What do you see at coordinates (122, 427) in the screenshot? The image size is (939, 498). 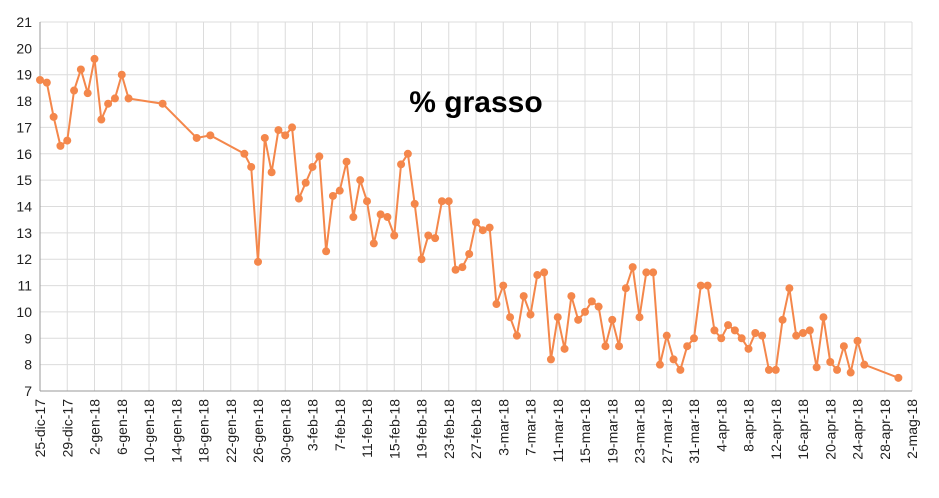 I see `x-tick-label: 6-gen-18` at bounding box center [122, 427].